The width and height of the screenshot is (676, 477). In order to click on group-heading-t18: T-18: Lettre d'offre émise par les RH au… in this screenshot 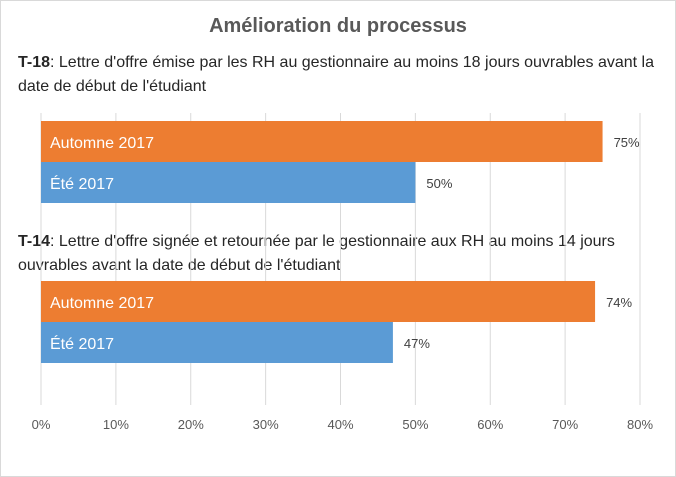, I will do `click(338, 75)`.